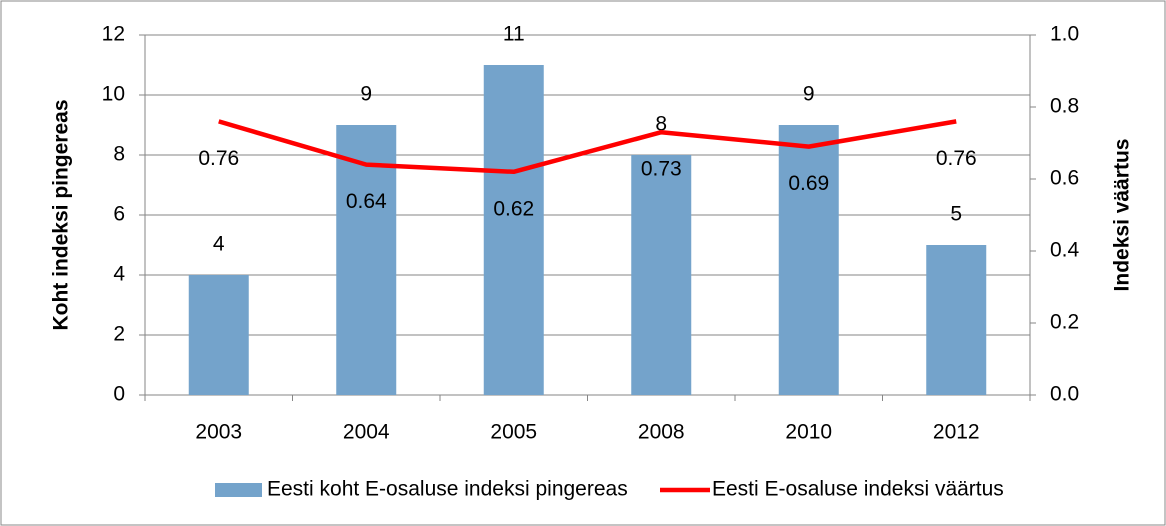 Image resolution: width=1166 pixels, height=526 pixels. I want to click on legend-label: Eesti E-osaluse indeksi väärtus, so click(858, 489).